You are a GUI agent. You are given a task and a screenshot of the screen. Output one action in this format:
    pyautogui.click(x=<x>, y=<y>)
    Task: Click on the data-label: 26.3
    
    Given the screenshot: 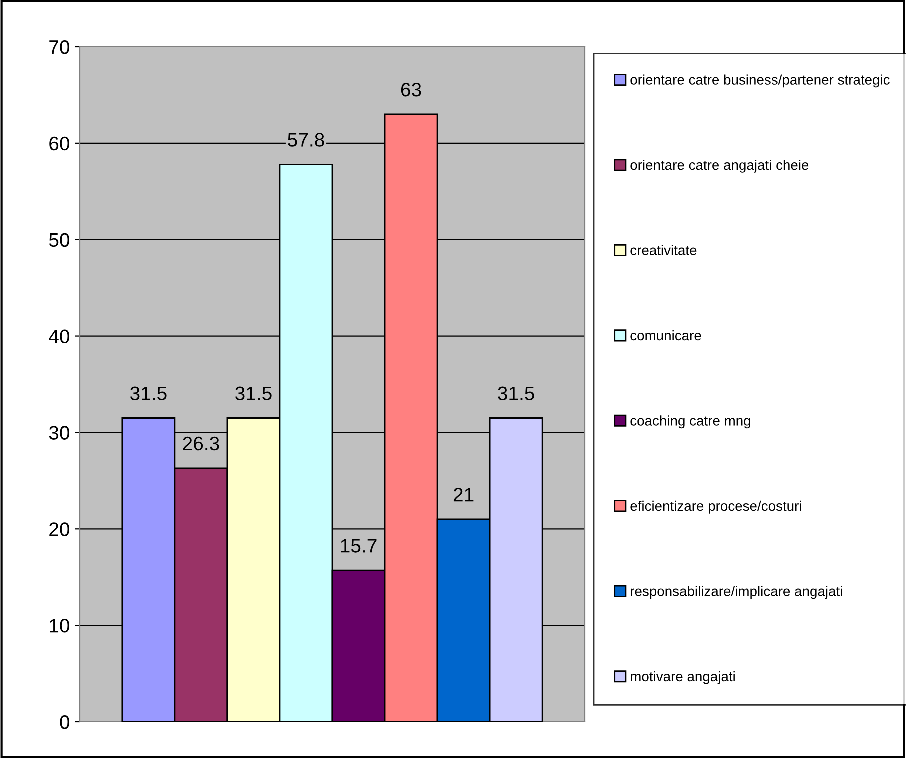 What is the action you would take?
    pyautogui.click(x=201, y=443)
    